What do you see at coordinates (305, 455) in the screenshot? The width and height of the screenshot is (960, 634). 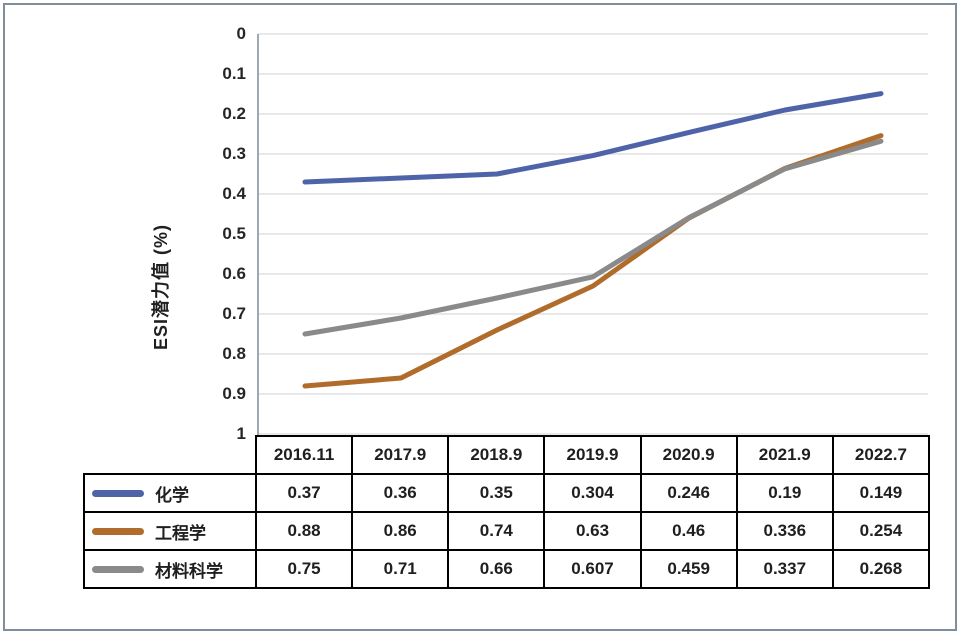 I see `column-header-year: 2016.11` at bounding box center [305, 455].